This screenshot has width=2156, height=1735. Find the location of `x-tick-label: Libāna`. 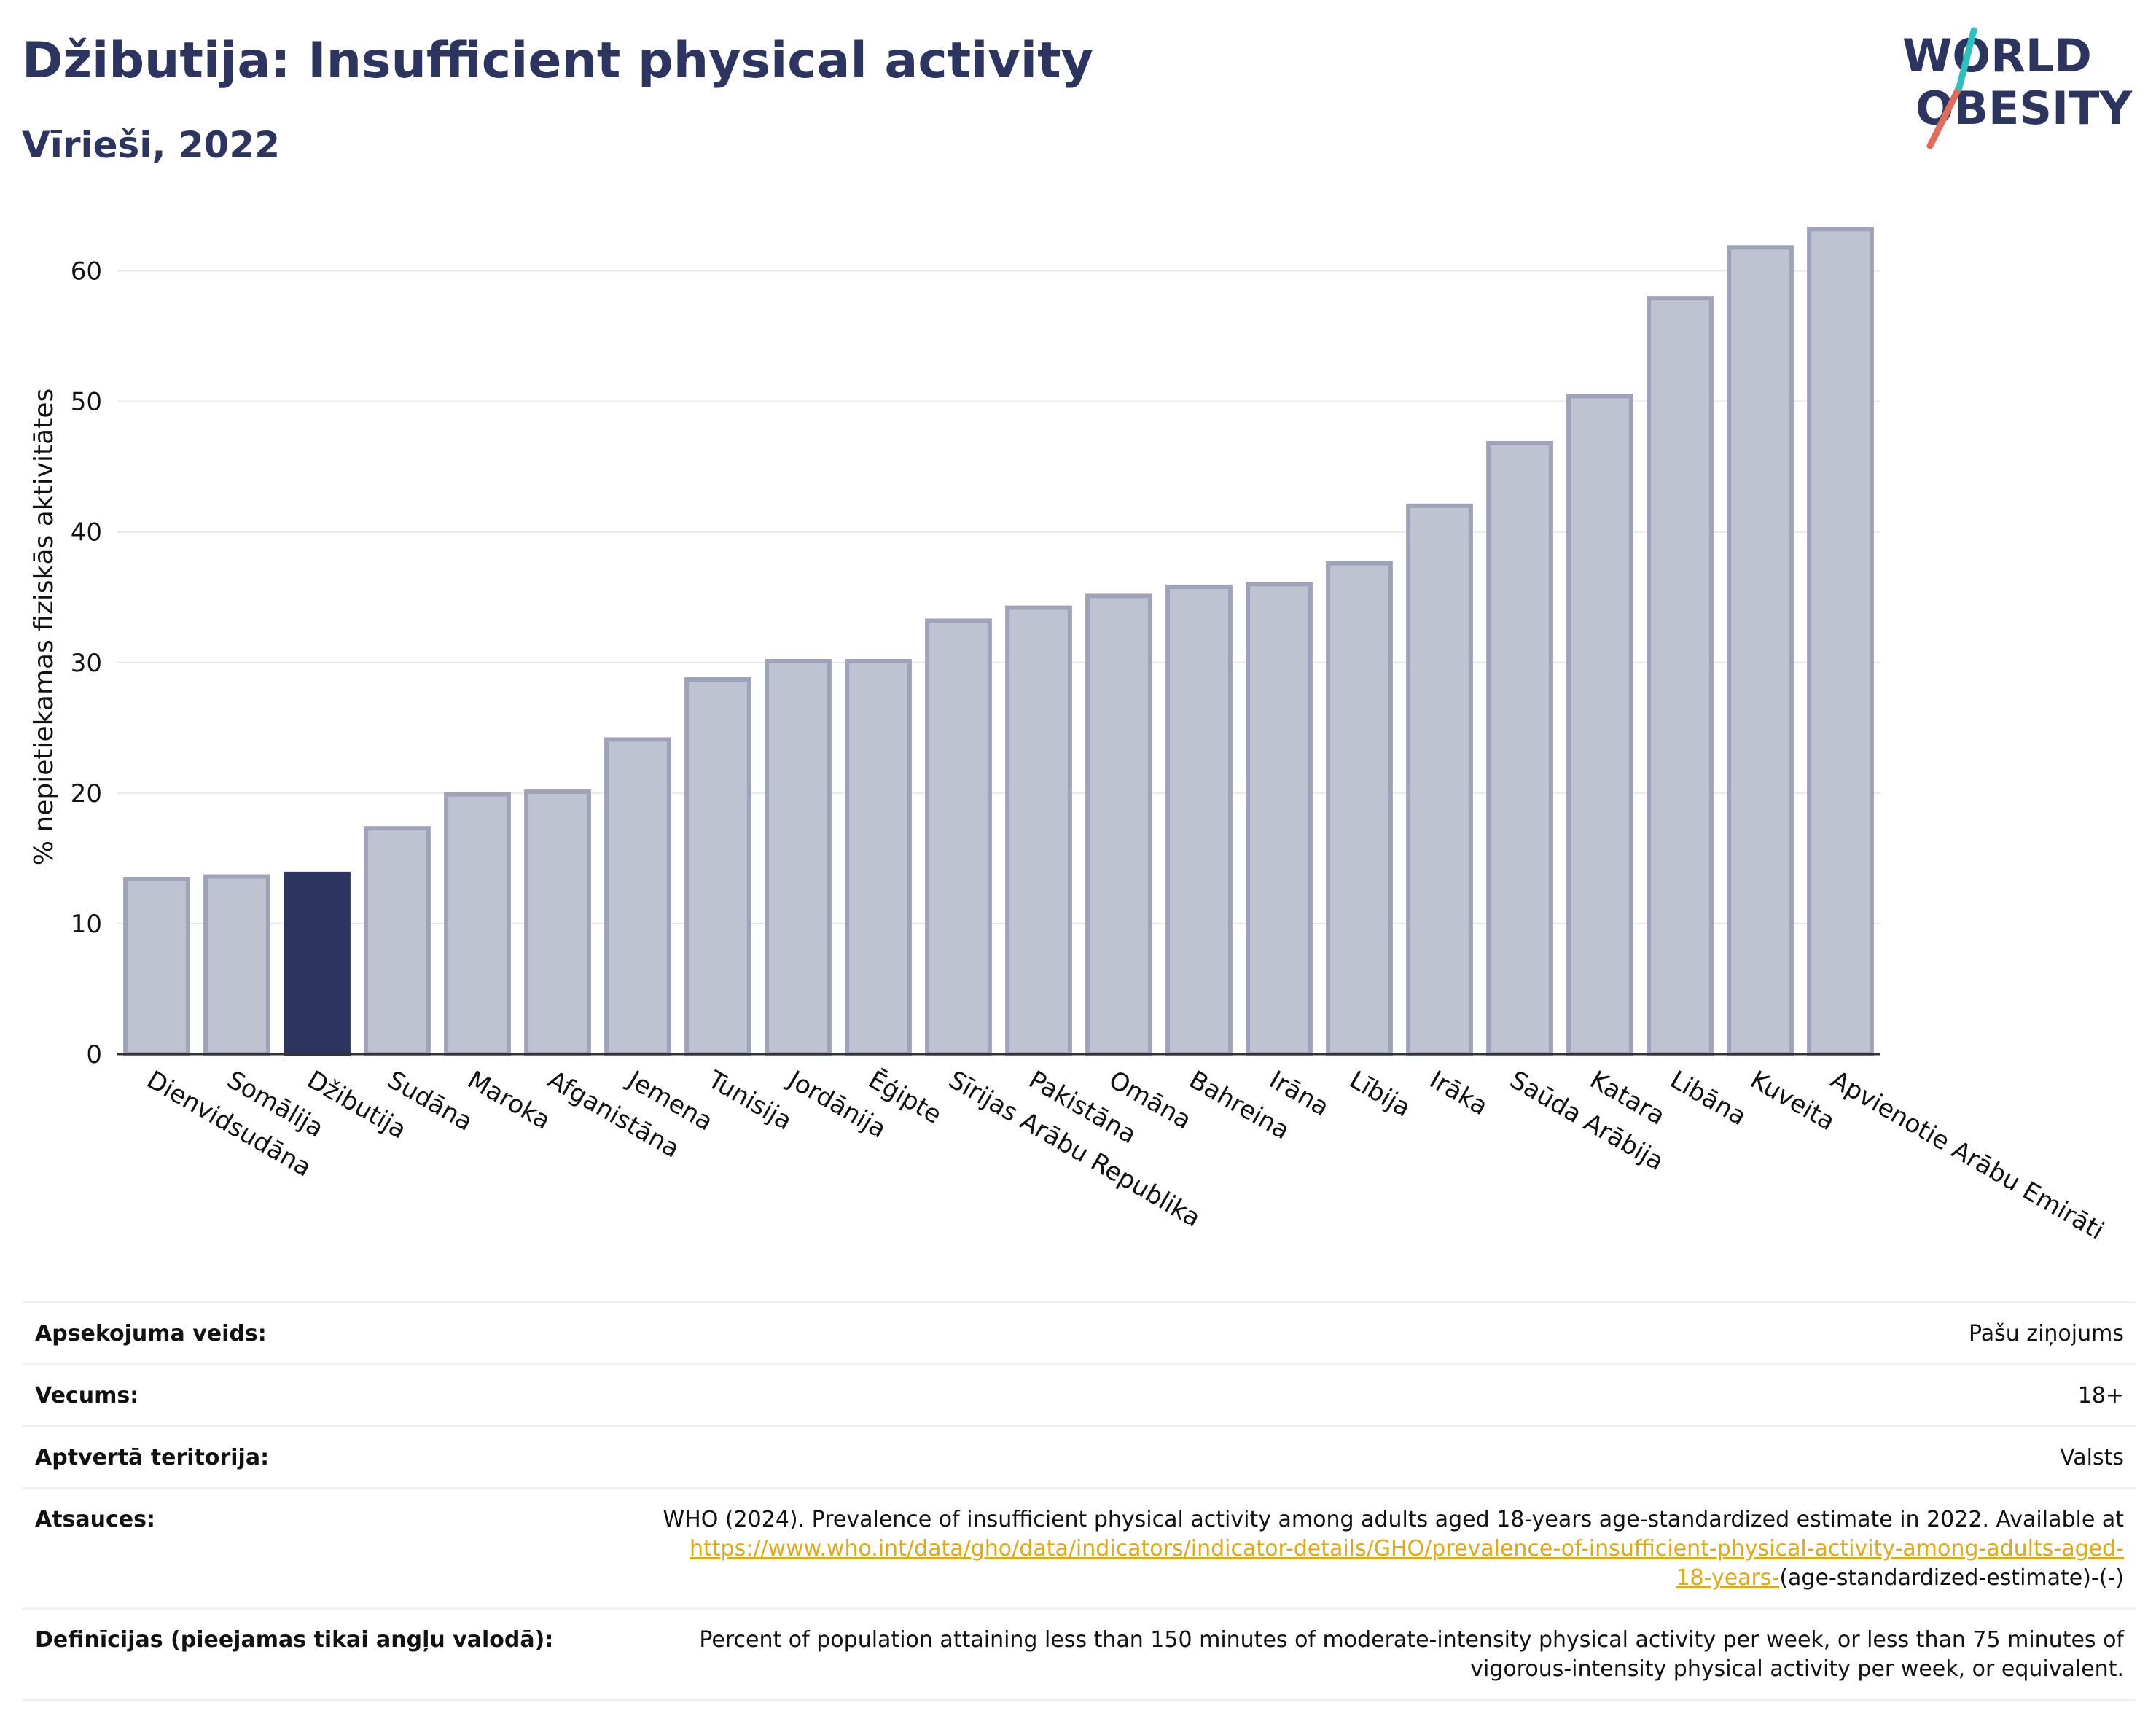

x-tick-label: Libāna is located at coordinates (1708, 1098).